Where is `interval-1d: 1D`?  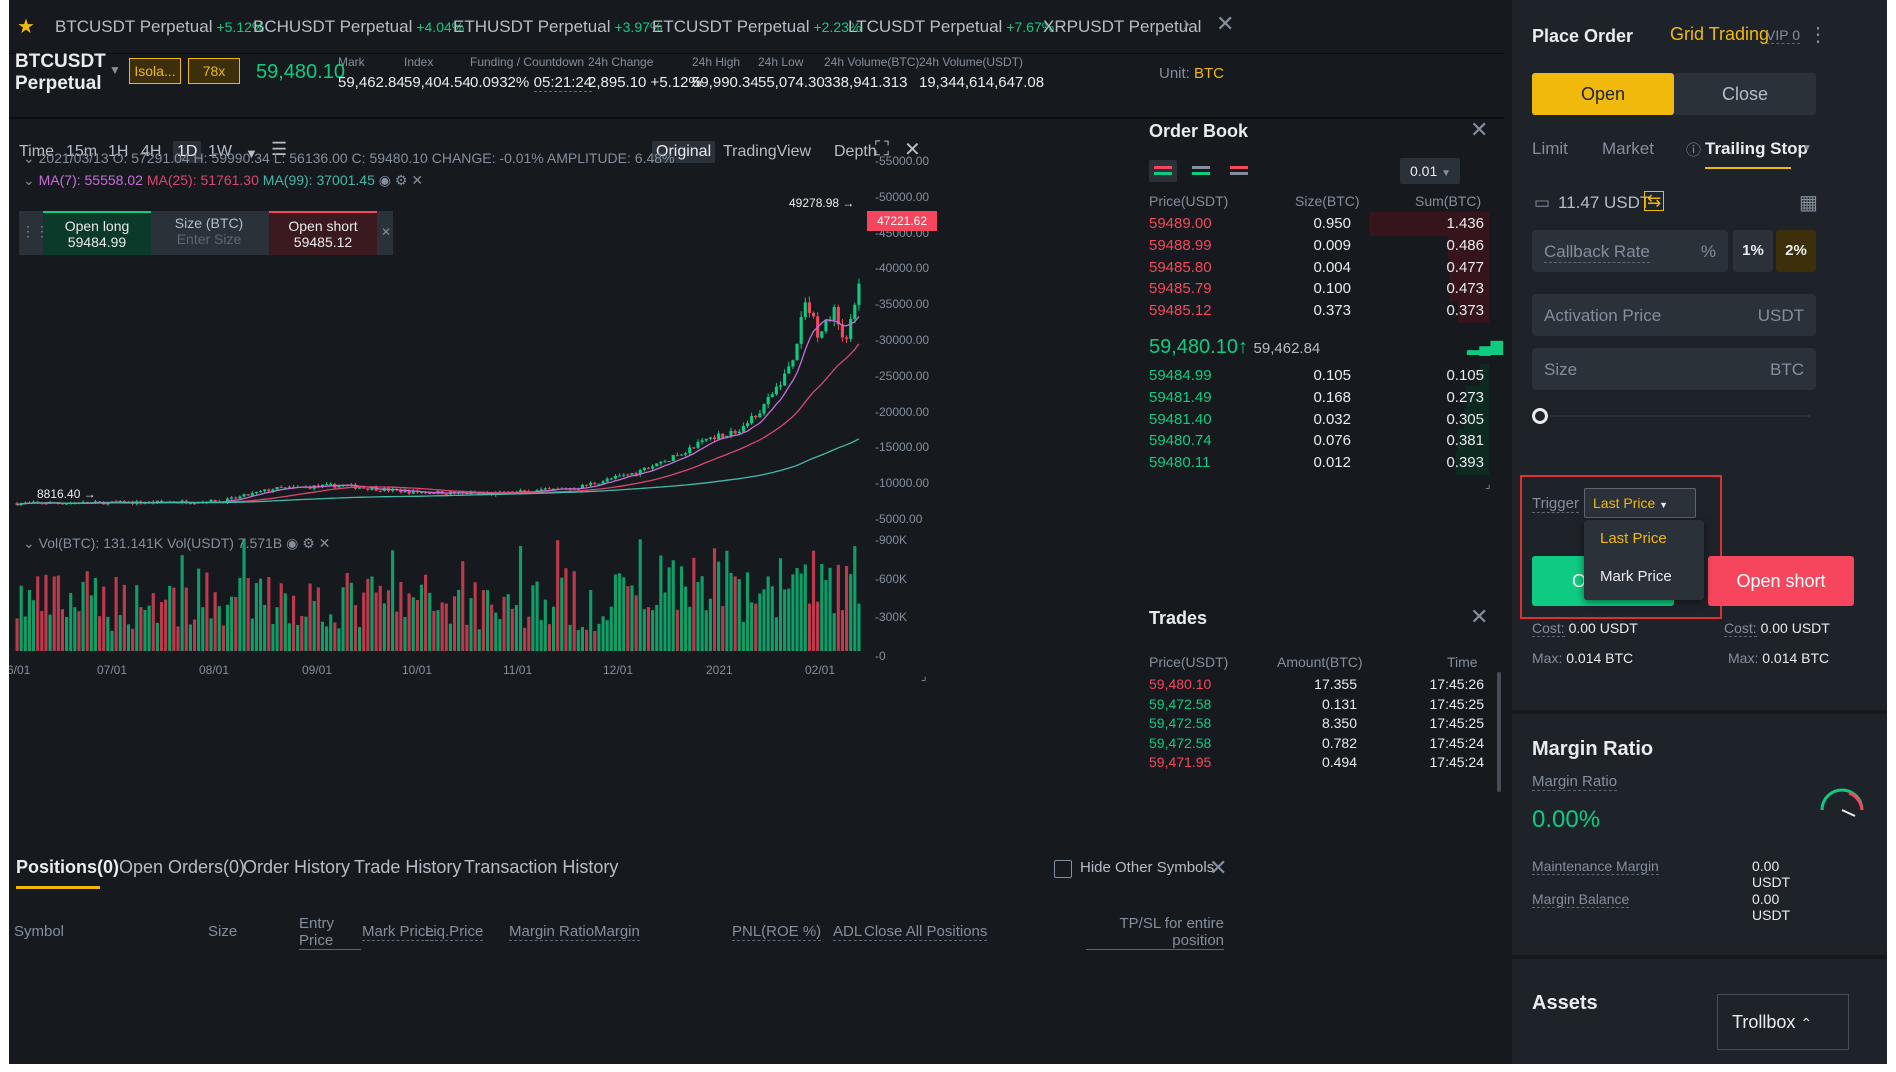
interval-1d: 1D is located at coordinates (187, 152).